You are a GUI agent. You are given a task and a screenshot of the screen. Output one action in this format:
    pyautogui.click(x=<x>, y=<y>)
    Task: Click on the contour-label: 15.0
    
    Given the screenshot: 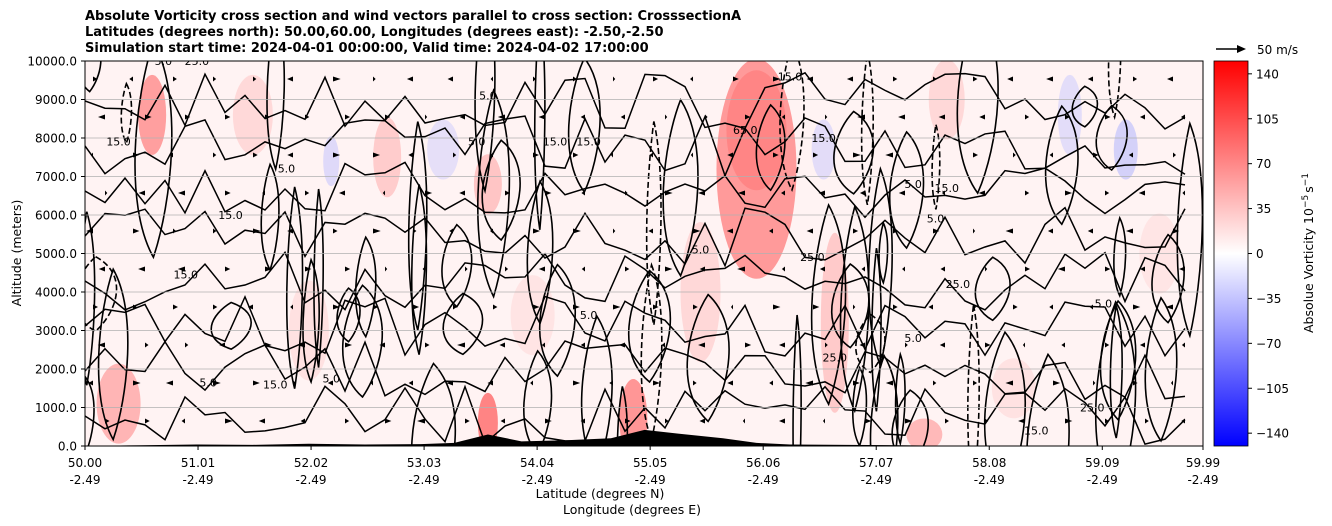 What is the action you would take?
    pyautogui.click(x=275, y=384)
    